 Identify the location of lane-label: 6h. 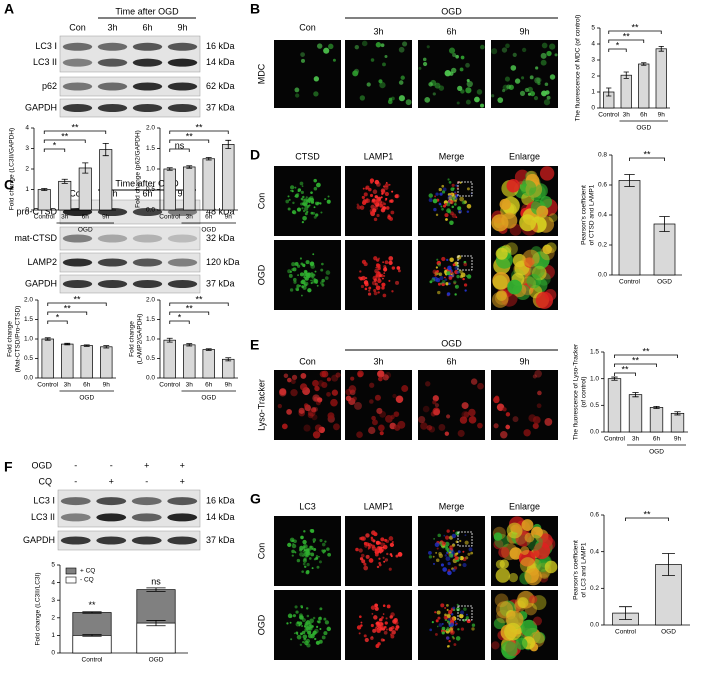
(451, 31).